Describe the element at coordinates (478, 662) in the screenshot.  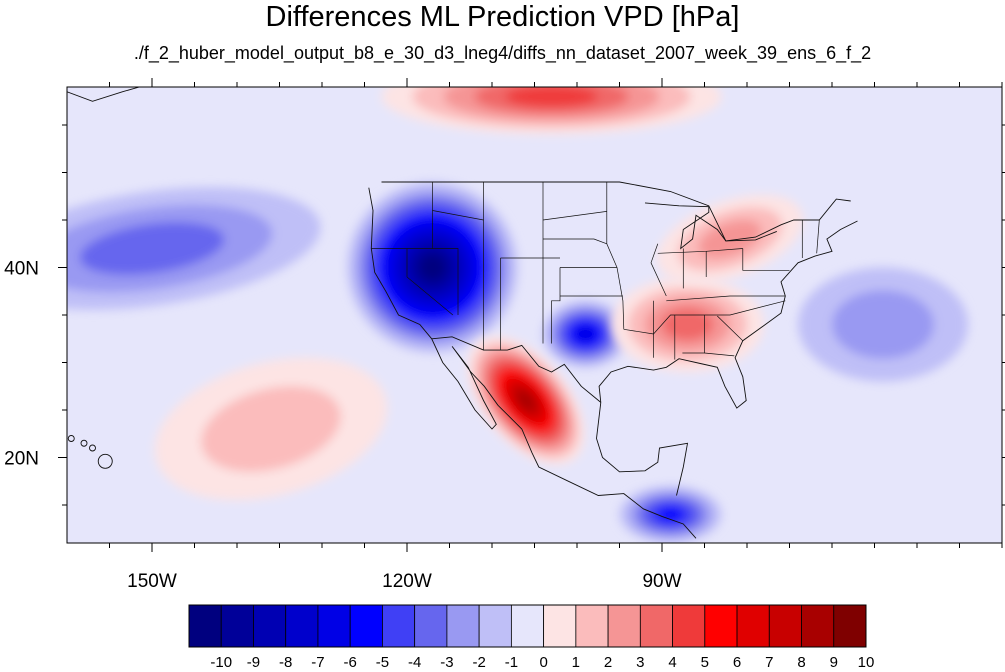
I see `colorbar-label: -2` at that location.